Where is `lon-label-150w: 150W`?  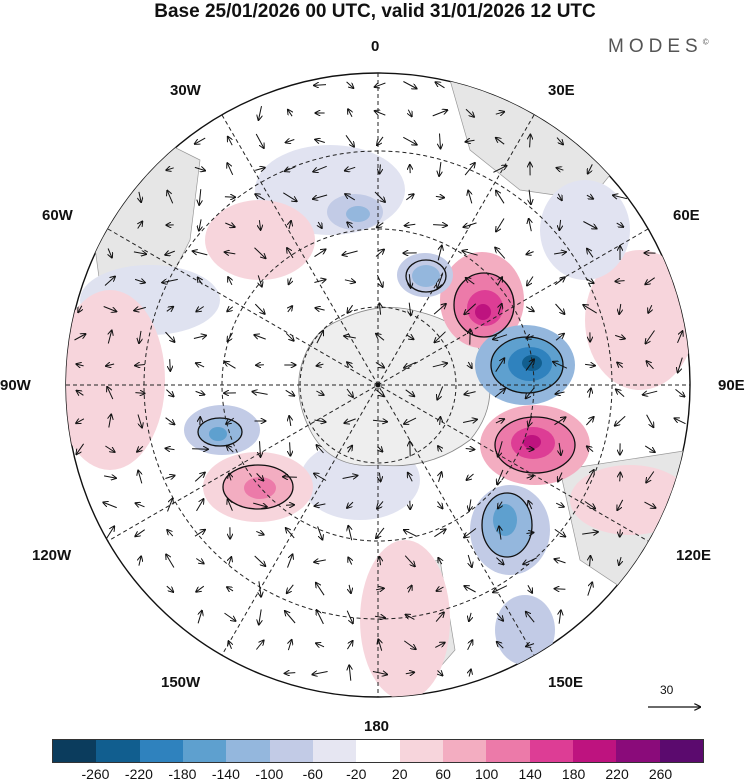
lon-label-150w: 150W is located at coordinates (181, 682).